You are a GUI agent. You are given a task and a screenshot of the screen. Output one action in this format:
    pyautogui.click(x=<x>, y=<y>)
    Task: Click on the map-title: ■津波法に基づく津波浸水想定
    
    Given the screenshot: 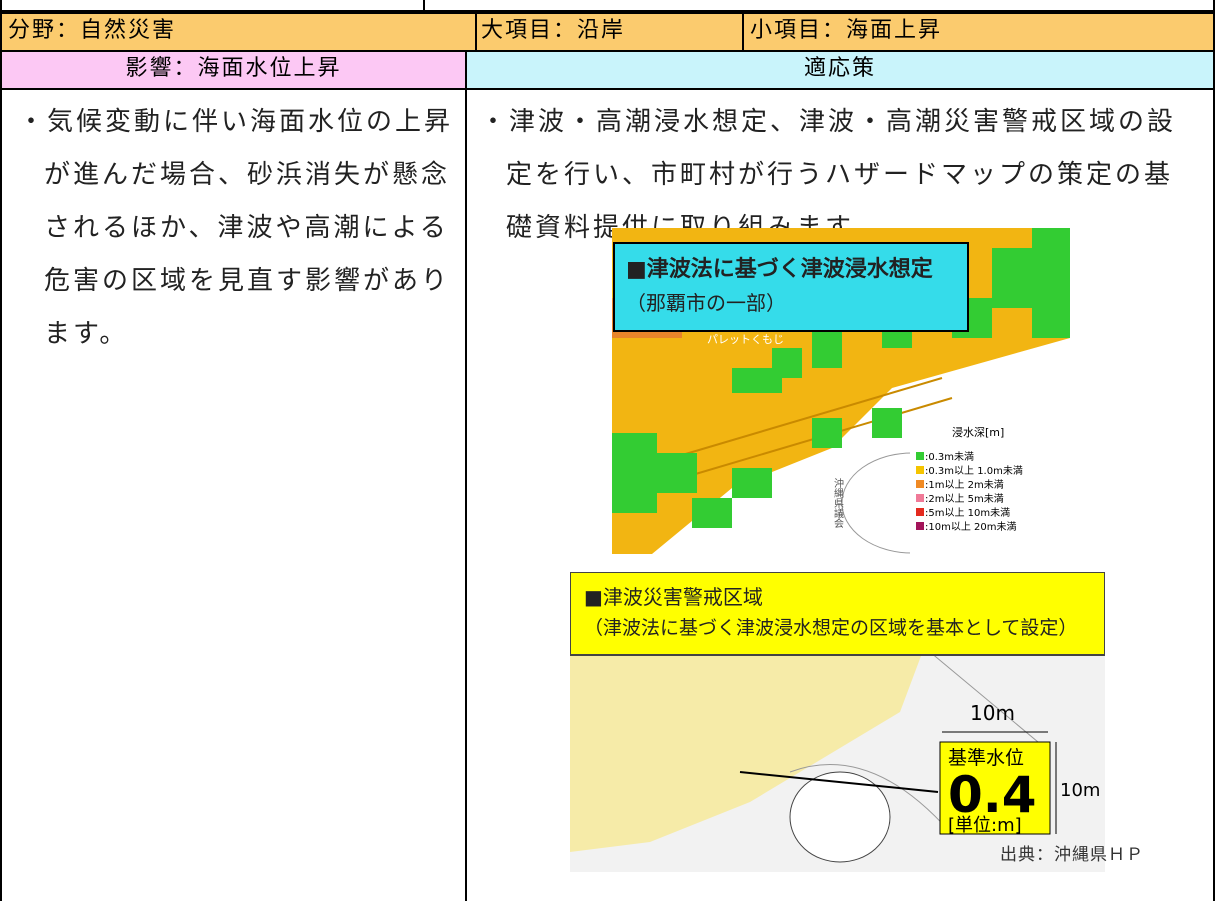 What is the action you would take?
    pyautogui.click(x=779, y=269)
    